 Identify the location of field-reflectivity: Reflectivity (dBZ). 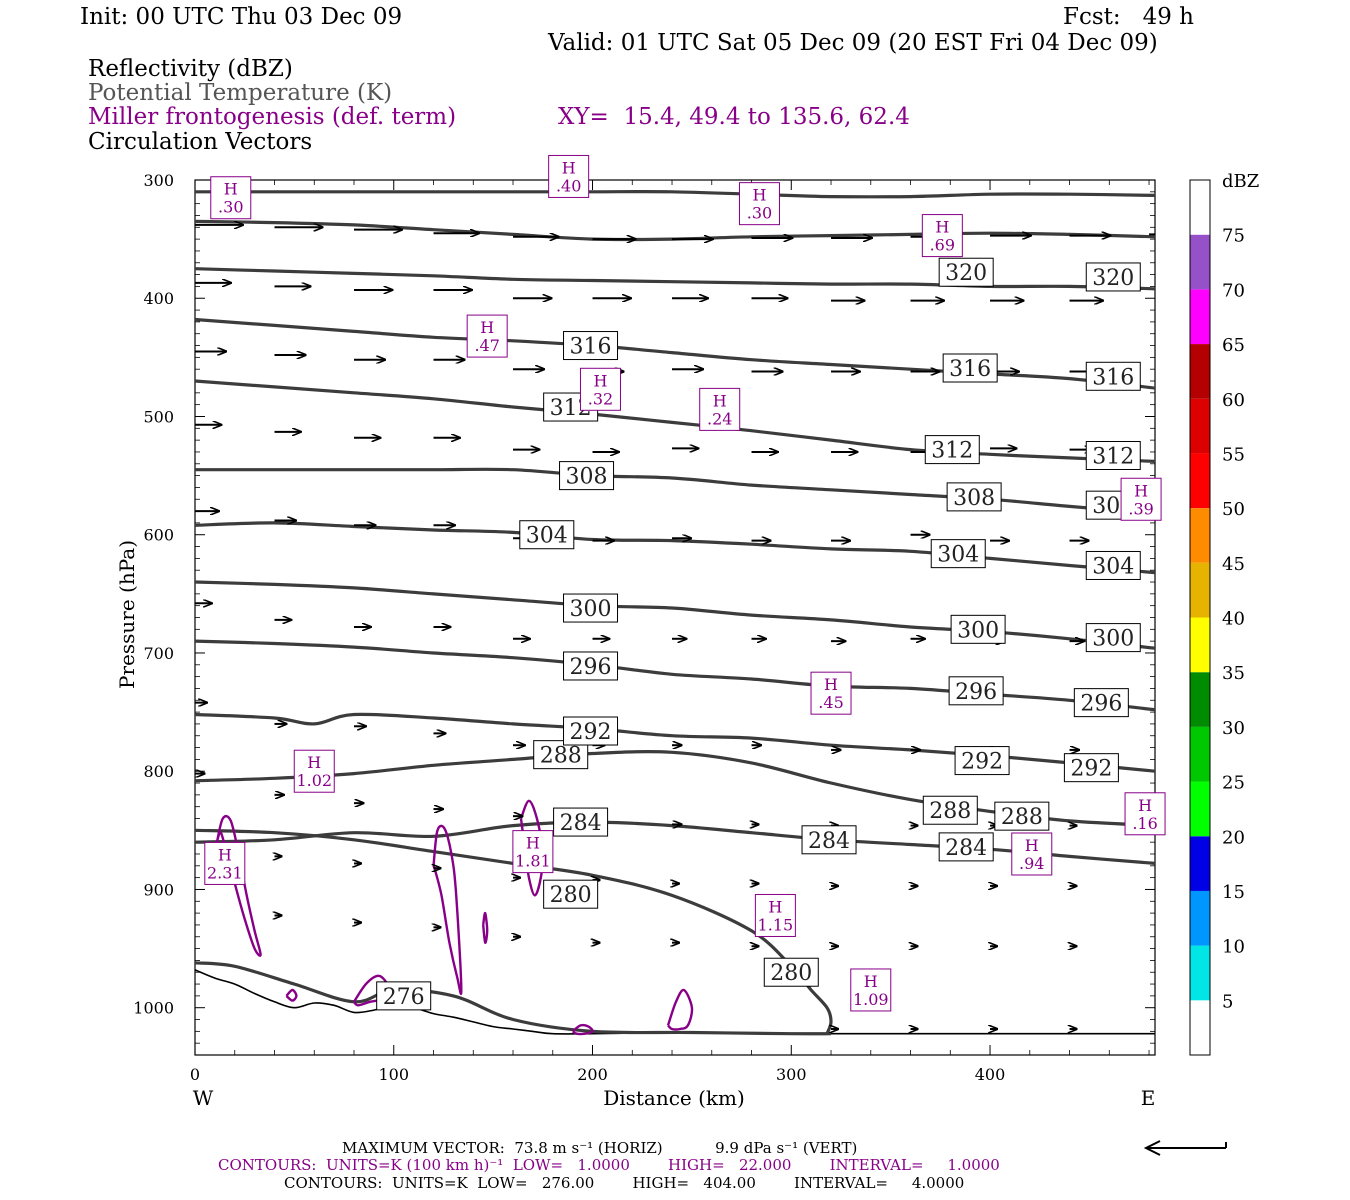
(190, 69).